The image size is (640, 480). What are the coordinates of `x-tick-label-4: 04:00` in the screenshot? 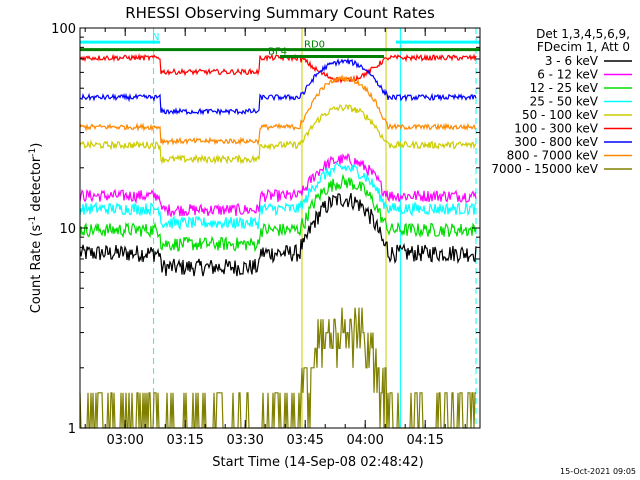 It's located at (364, 440).